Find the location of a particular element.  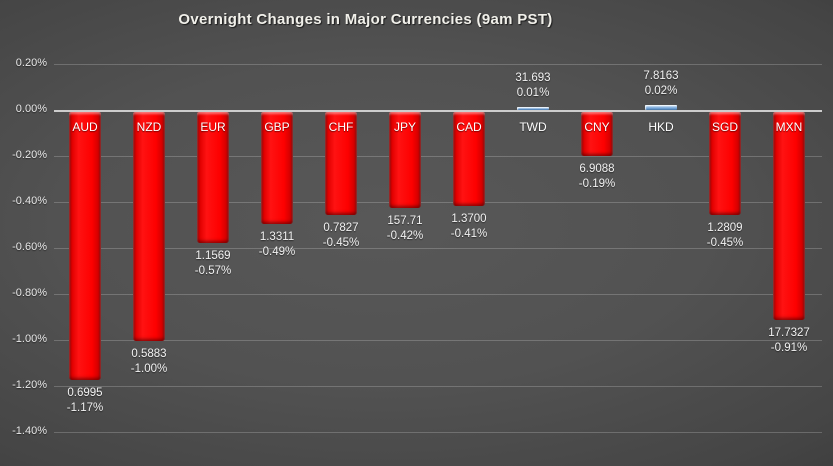

rate-value: 1.3700 is located at coordinates (469, 219).